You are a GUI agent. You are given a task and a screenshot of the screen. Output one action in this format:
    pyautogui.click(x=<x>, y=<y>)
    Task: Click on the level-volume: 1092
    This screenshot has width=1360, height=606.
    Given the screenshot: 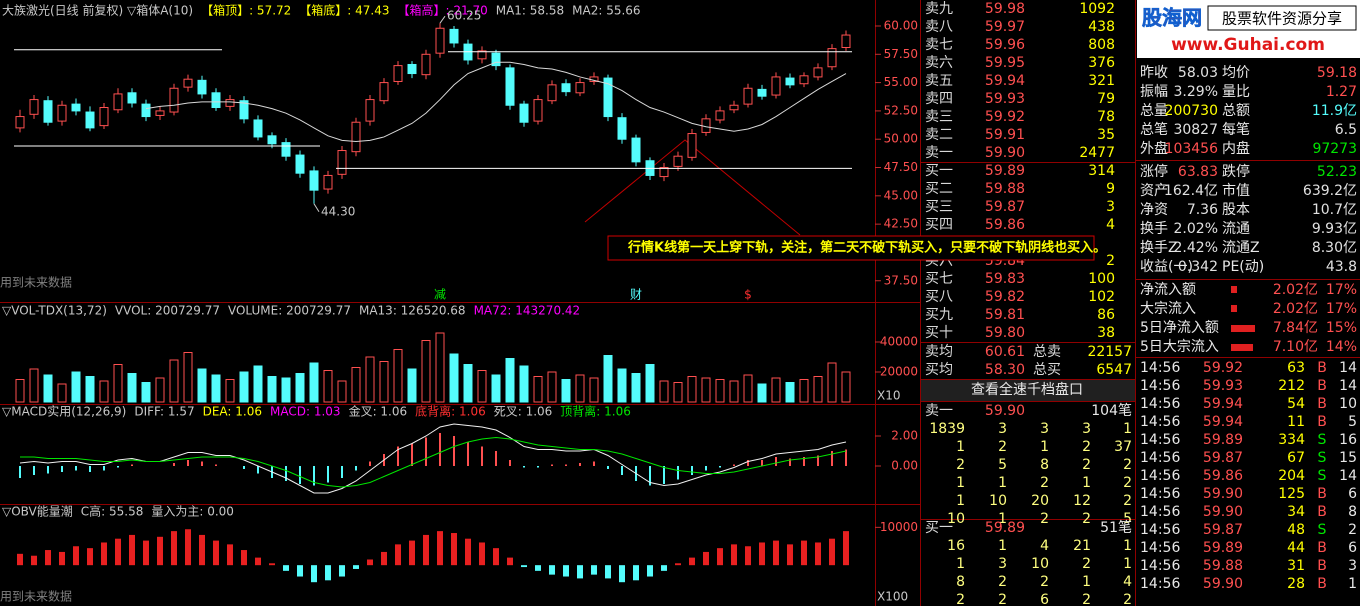 What is the action you would take?
    pyautogui.click(x=1097, y=9)
    